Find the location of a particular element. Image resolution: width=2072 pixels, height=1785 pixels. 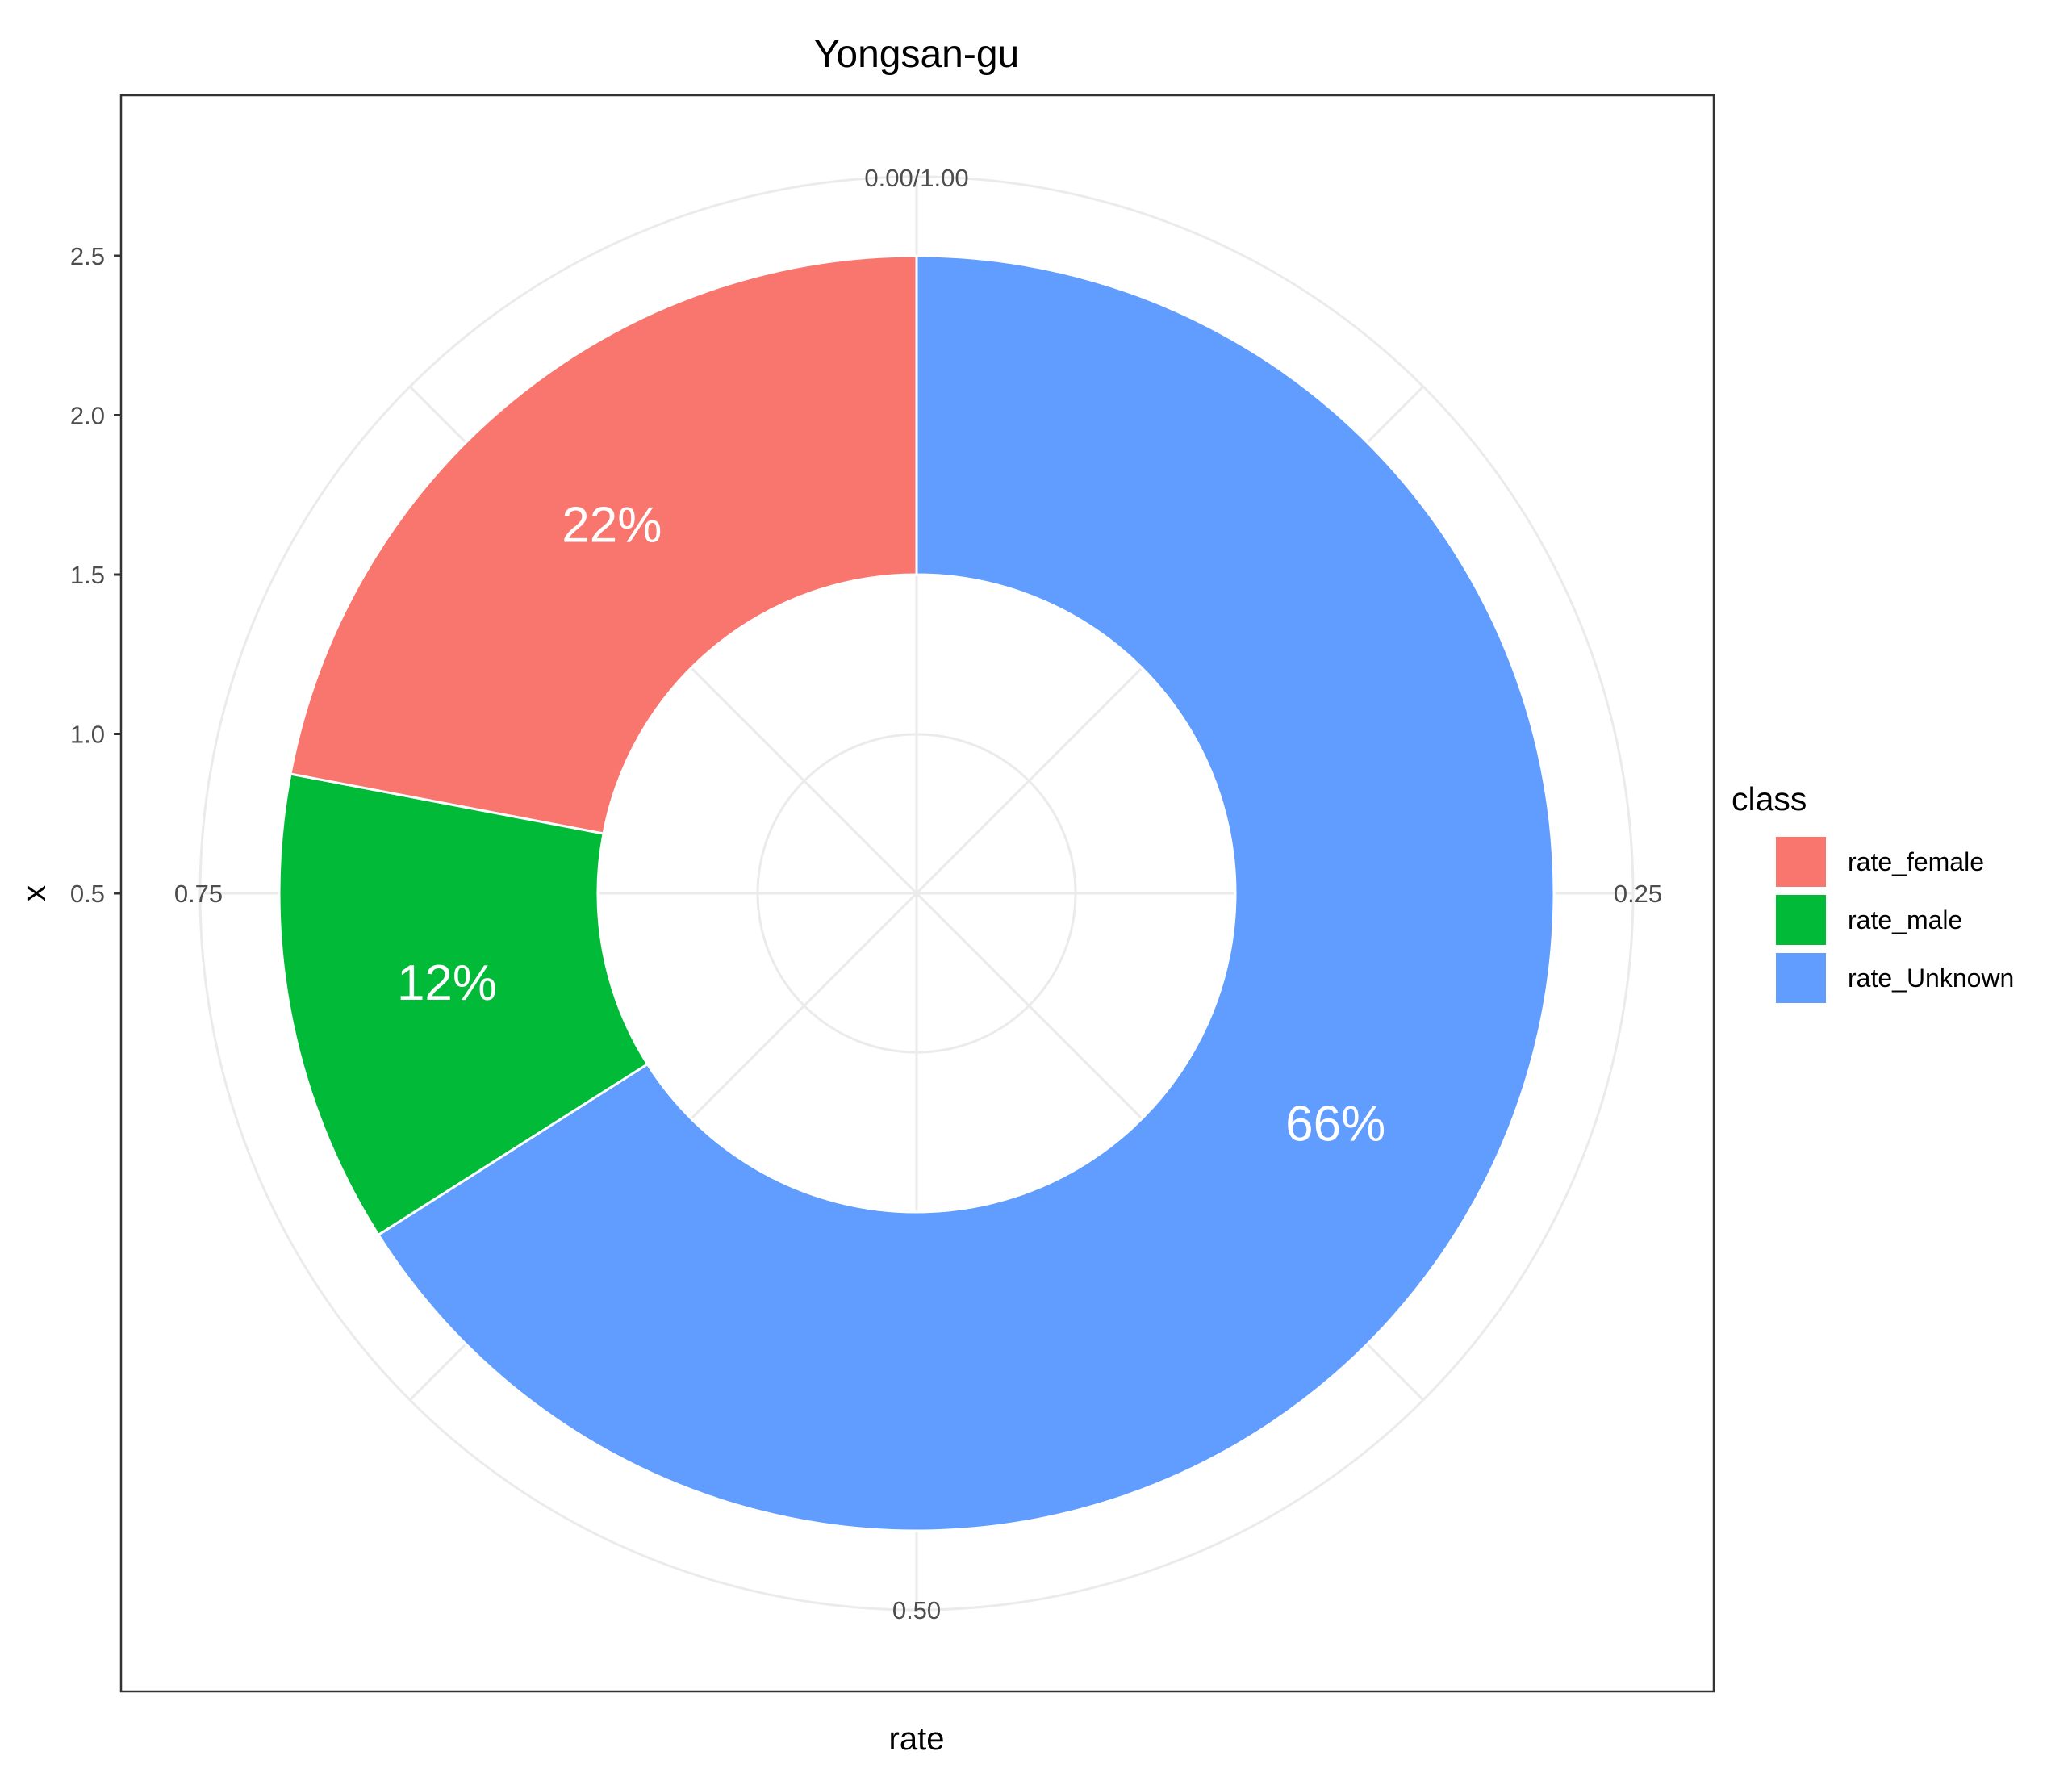

legend-swatch-rate_female is located at coordinates (1801, 862).